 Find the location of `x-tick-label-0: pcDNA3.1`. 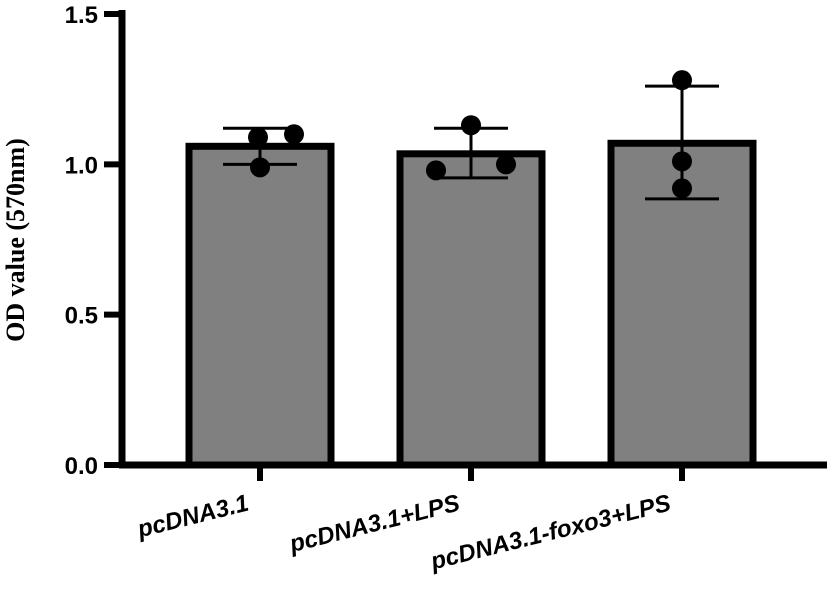

x-tick-label-0: pcDNA3.1 is located at coordinates (193, 517).